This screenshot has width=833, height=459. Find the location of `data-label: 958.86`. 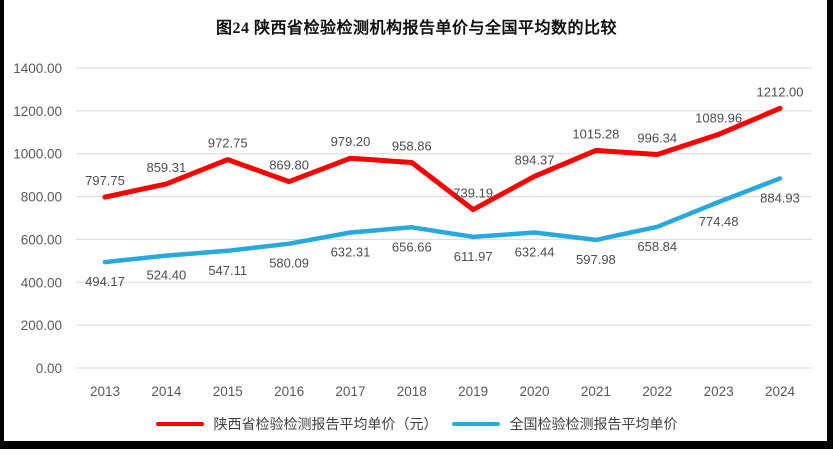

data-label: 958.86 is located at coordinates (412, 146).